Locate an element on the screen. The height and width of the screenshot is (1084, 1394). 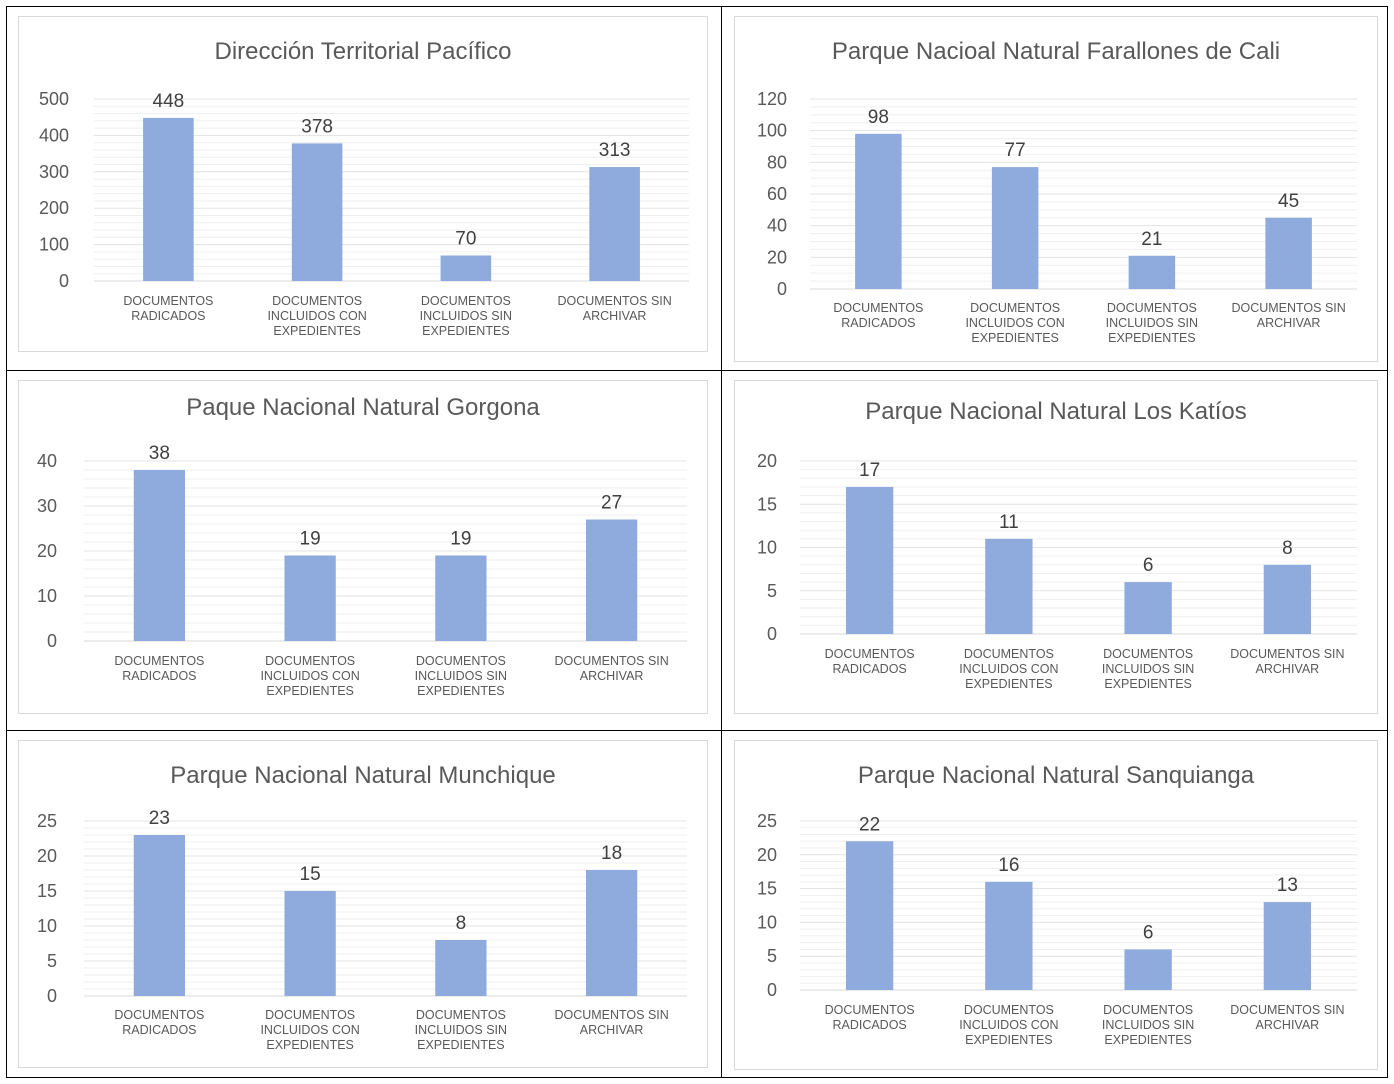
data-label: 70 is located at coordinates (465, 239).